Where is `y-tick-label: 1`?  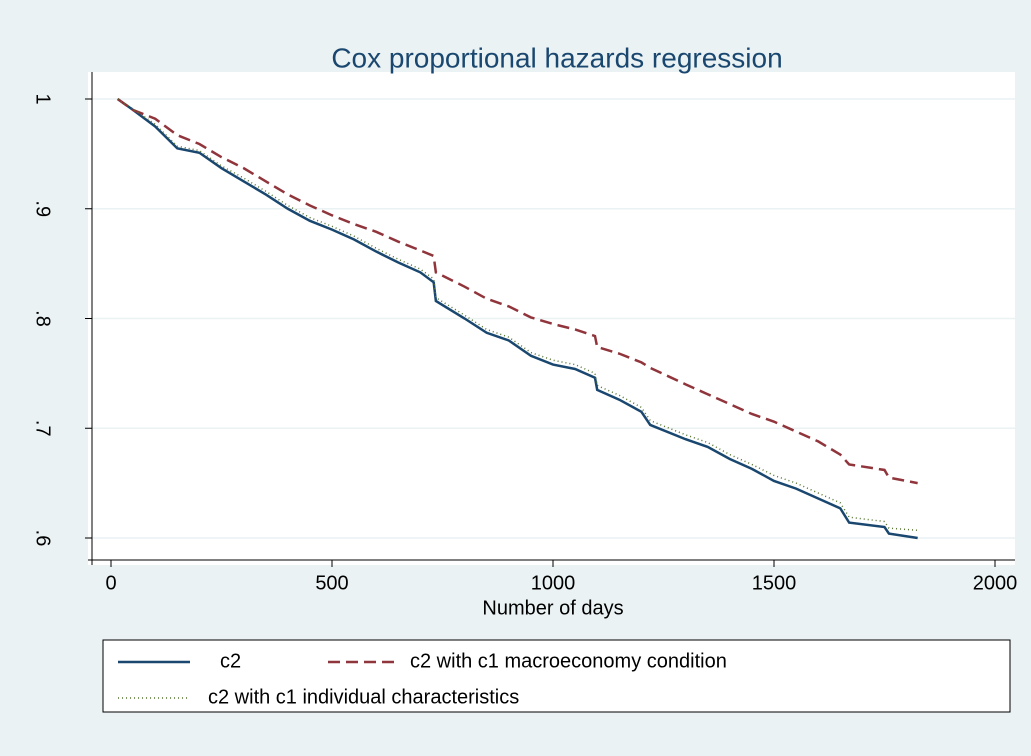
y-tick-label: 1 is located at coordinates (43, 98).